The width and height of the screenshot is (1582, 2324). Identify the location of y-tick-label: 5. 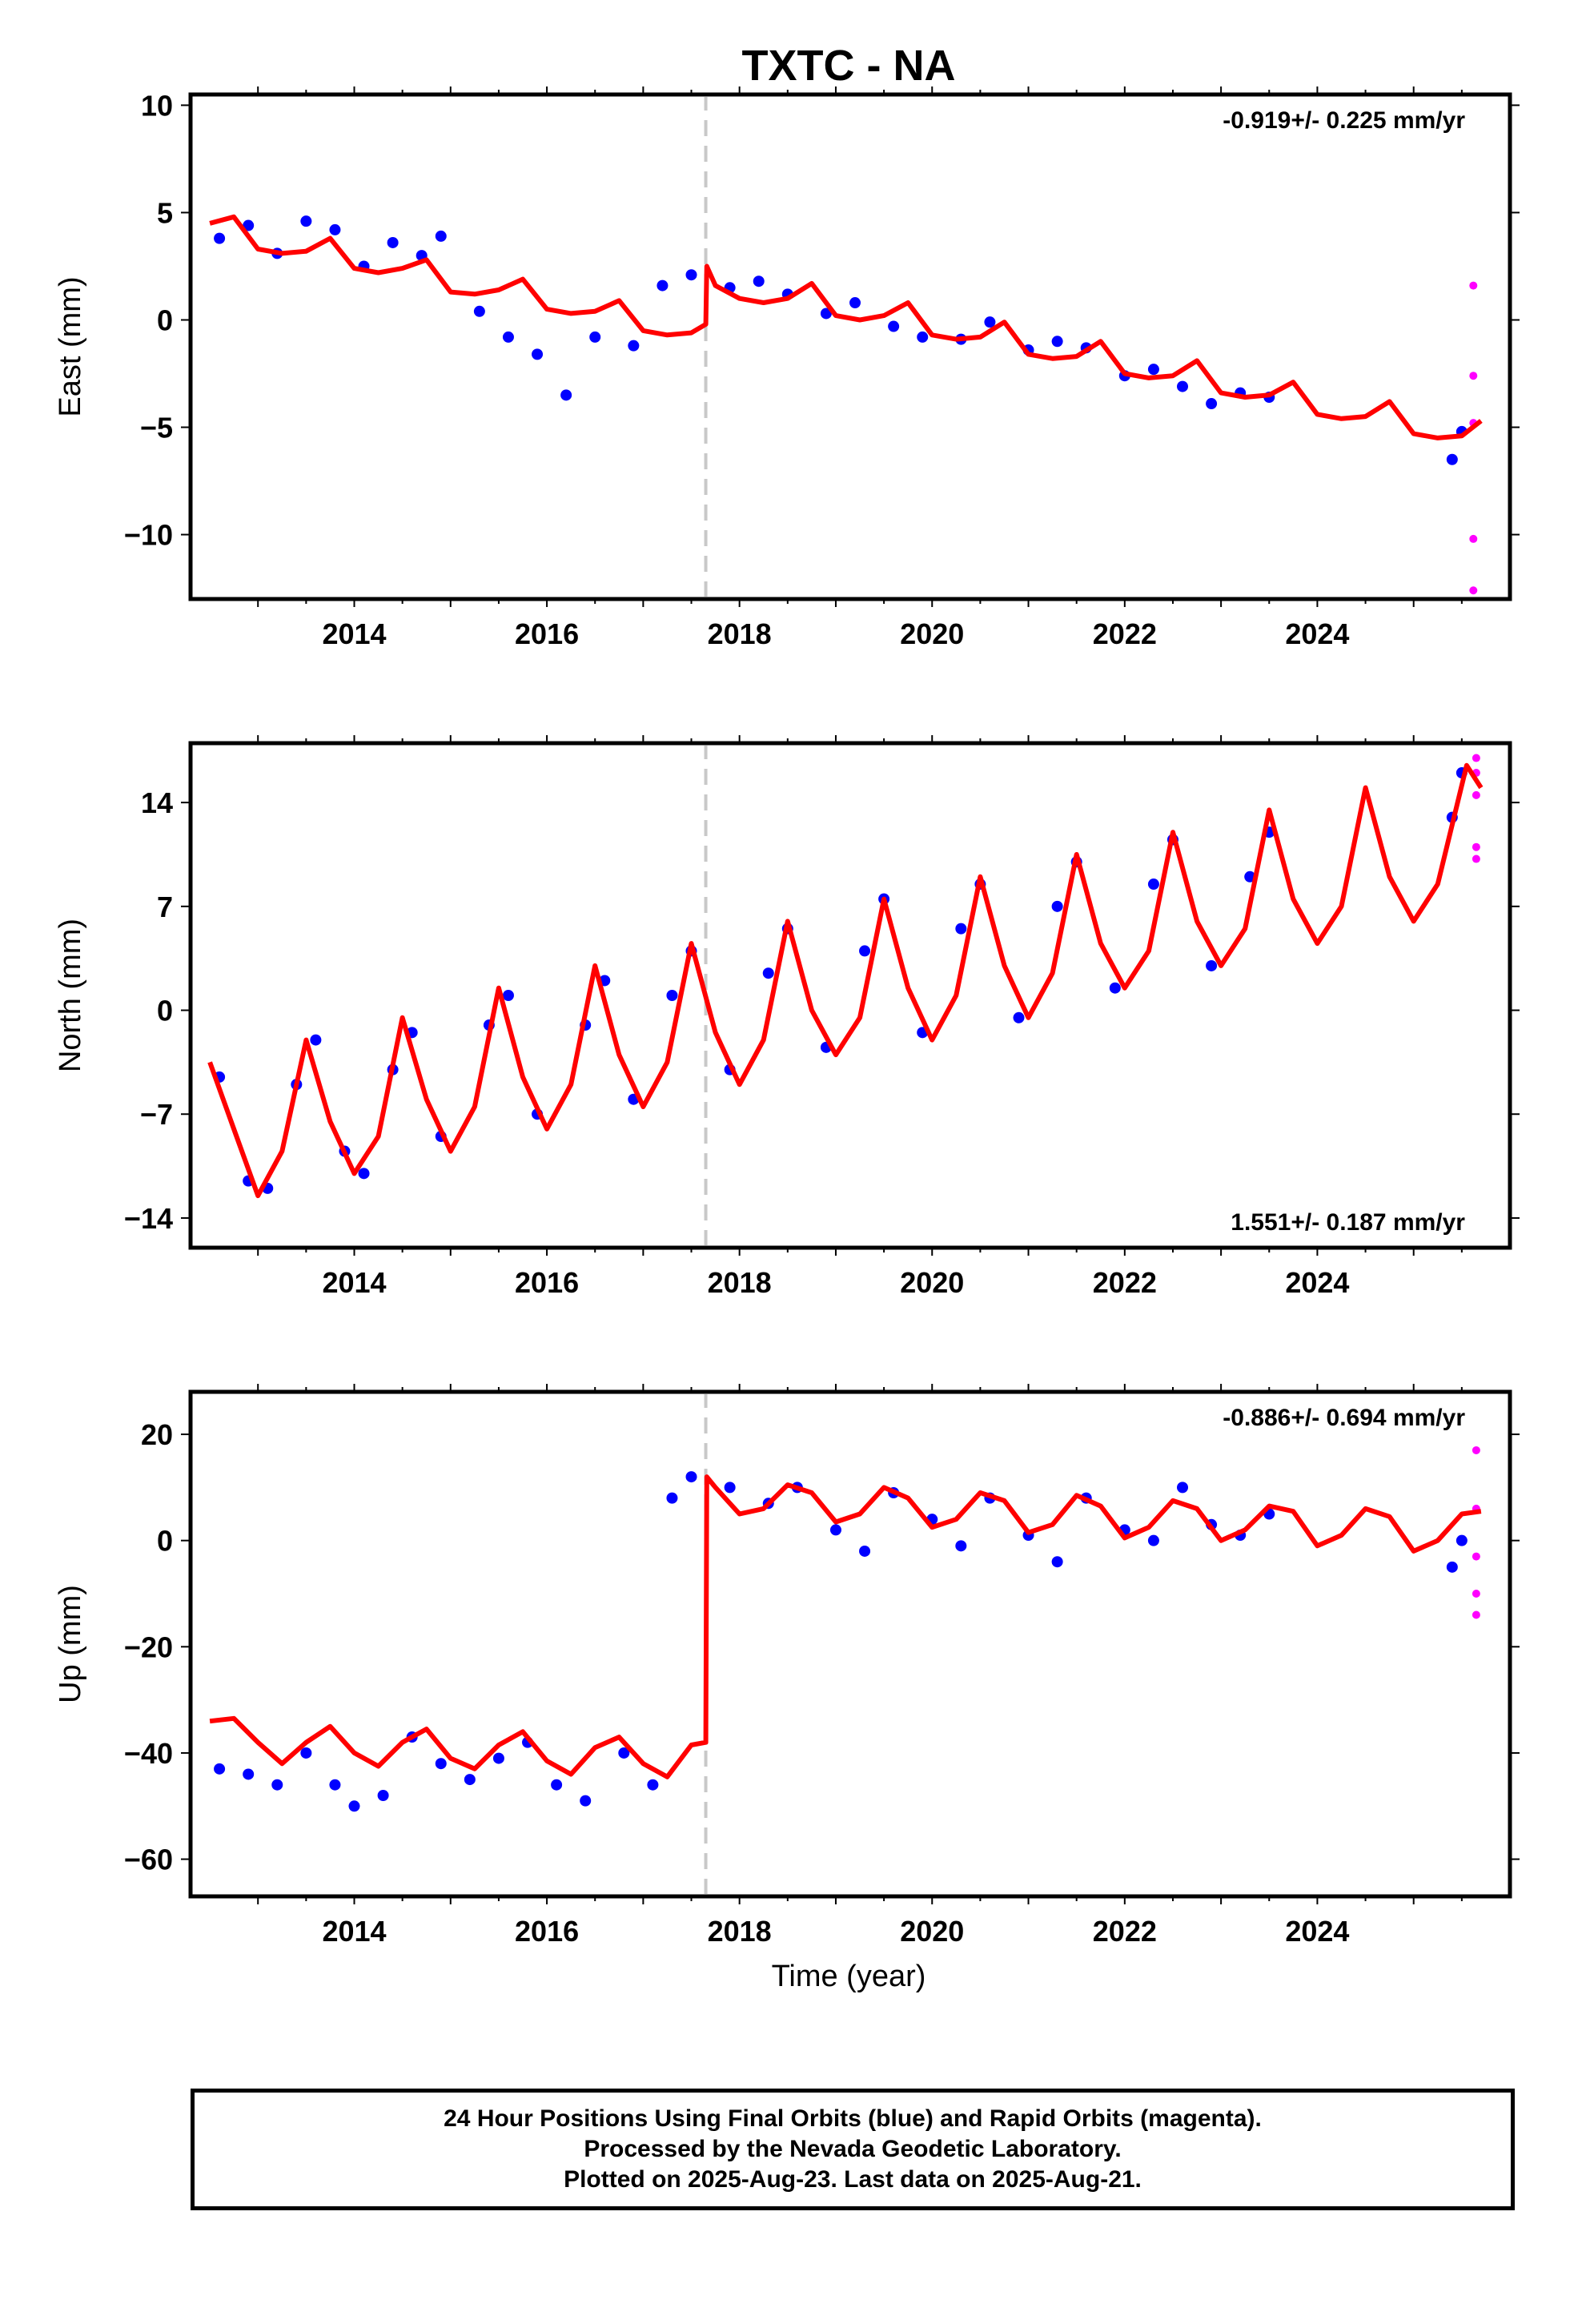
(165, 212).